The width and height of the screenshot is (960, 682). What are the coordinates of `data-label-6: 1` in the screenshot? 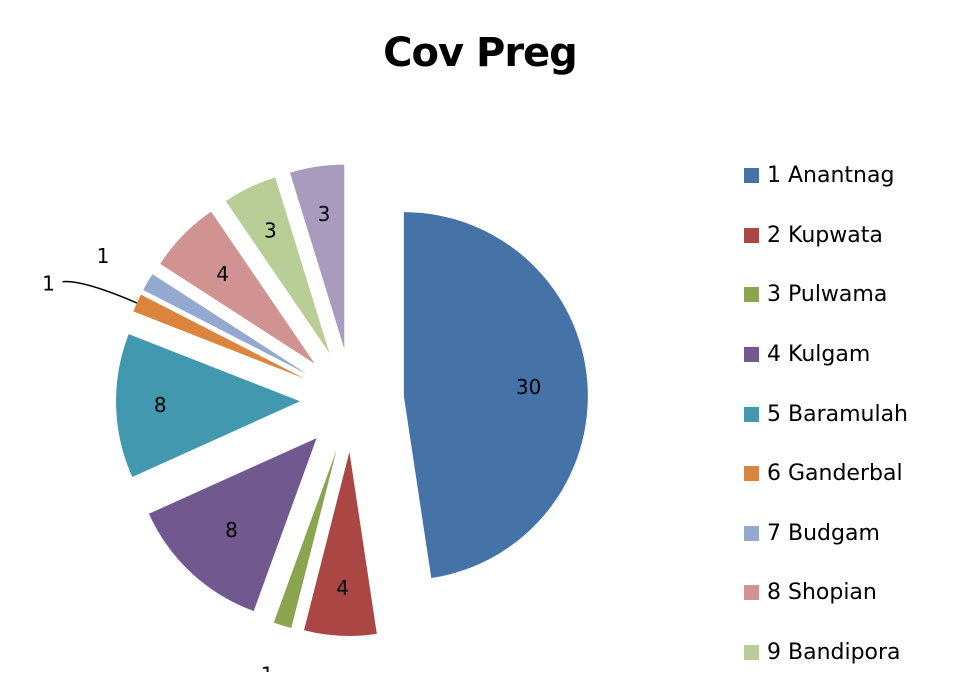 It's located at (48, 284).